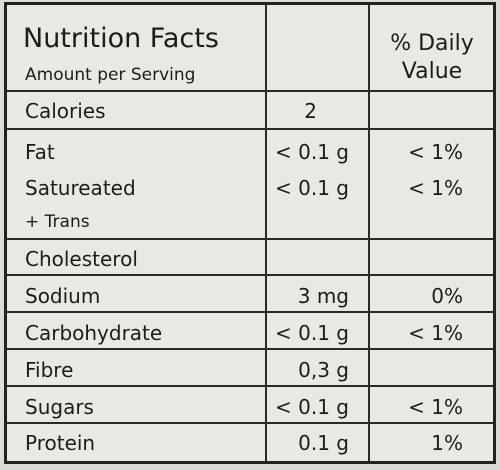  What do you see at coordinates (81, 259) in the screenshot?
I see `nutrient-name-cholesterol: Cholesterol` at bounding box center [81, 259].